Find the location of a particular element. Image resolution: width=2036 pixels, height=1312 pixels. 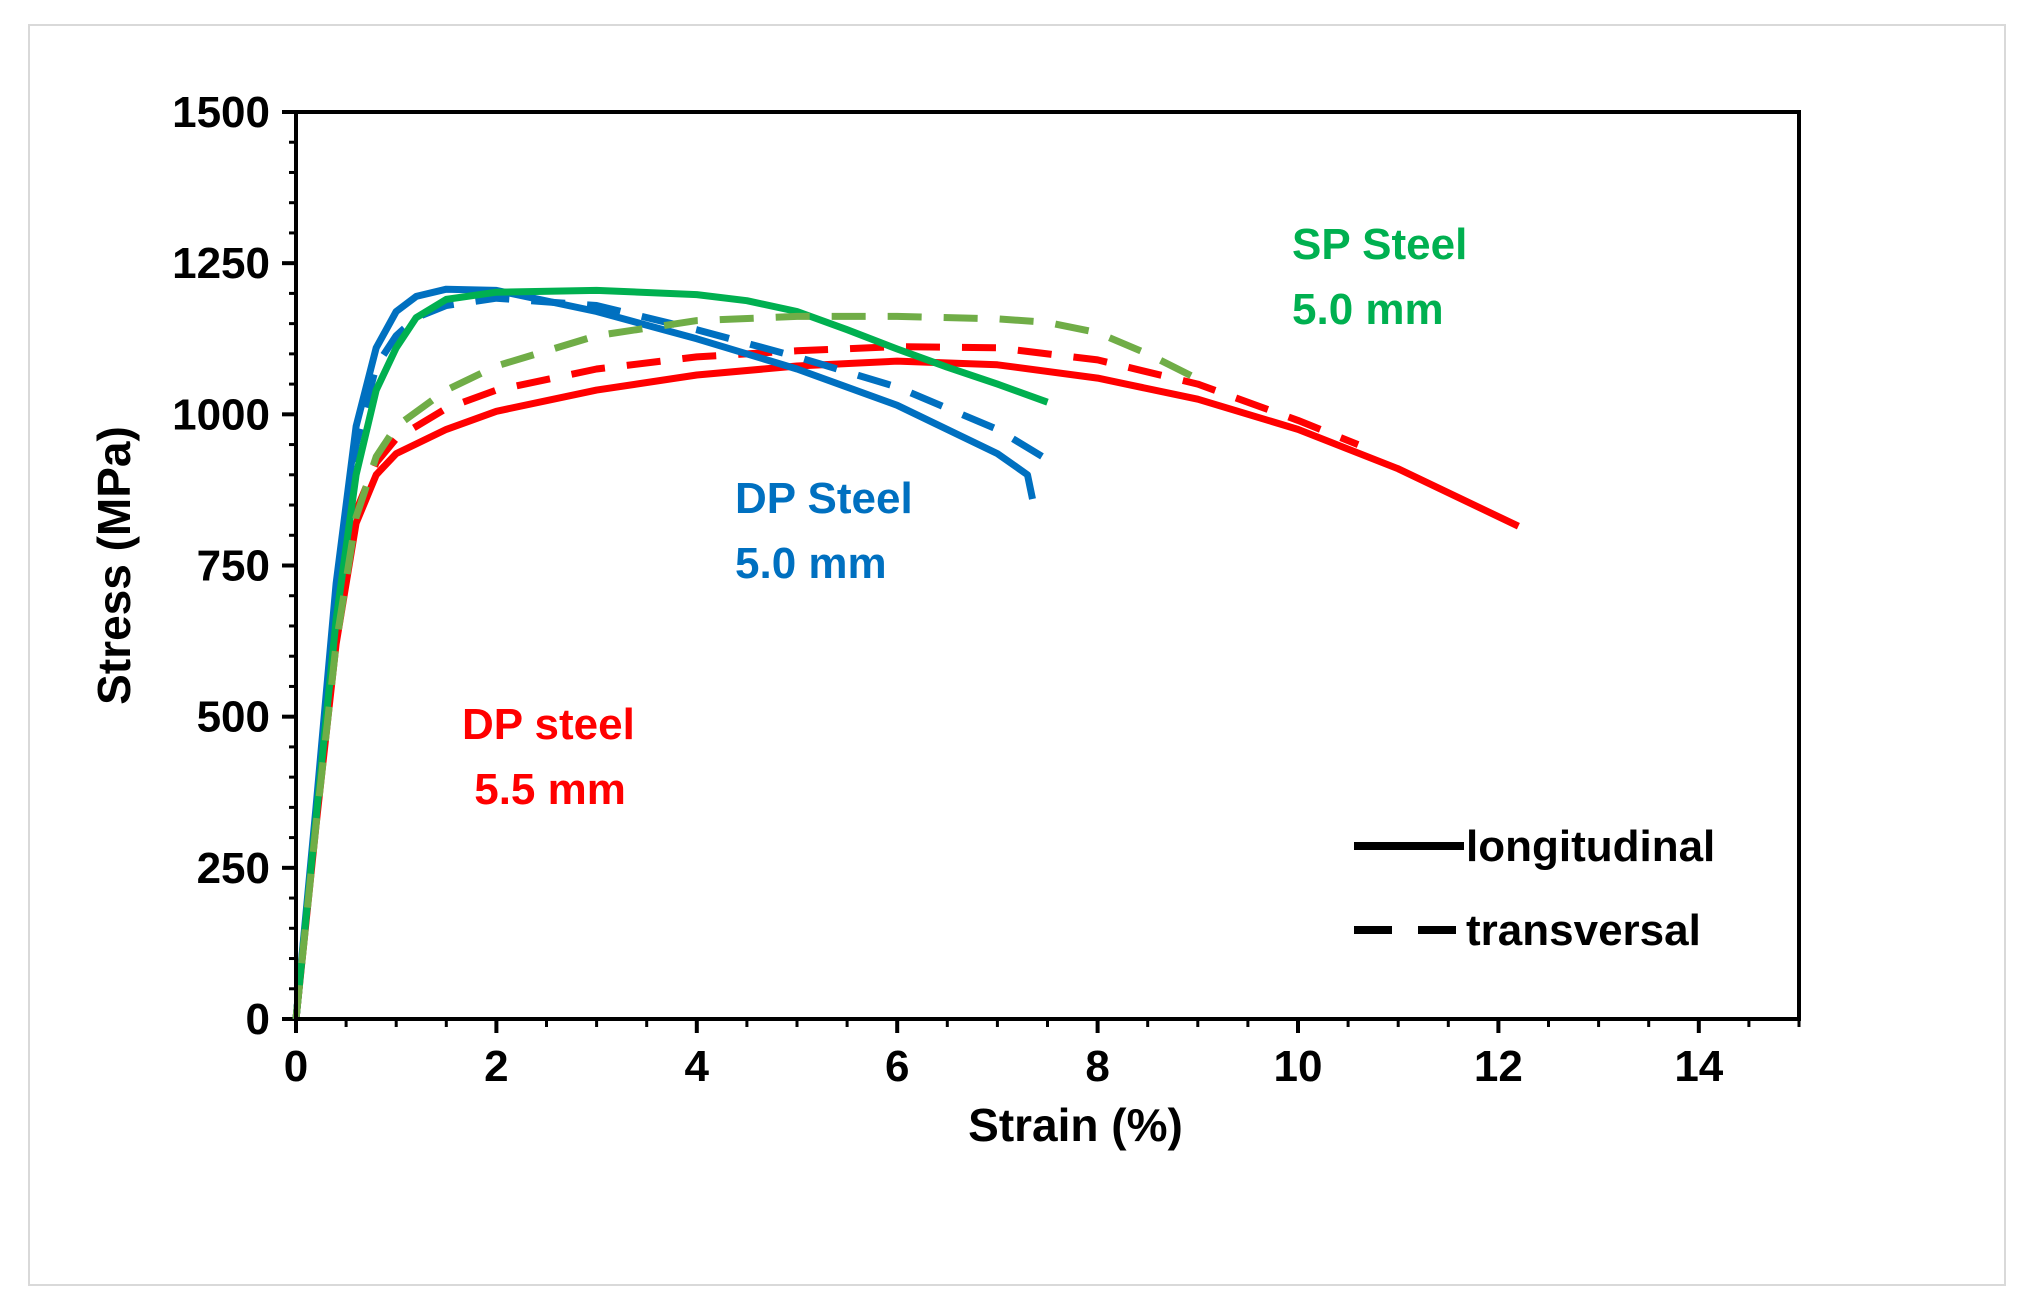

annotation-dp-steel-5-5mm-thickness: 5.5 mm is located at coordinates (544, 789).